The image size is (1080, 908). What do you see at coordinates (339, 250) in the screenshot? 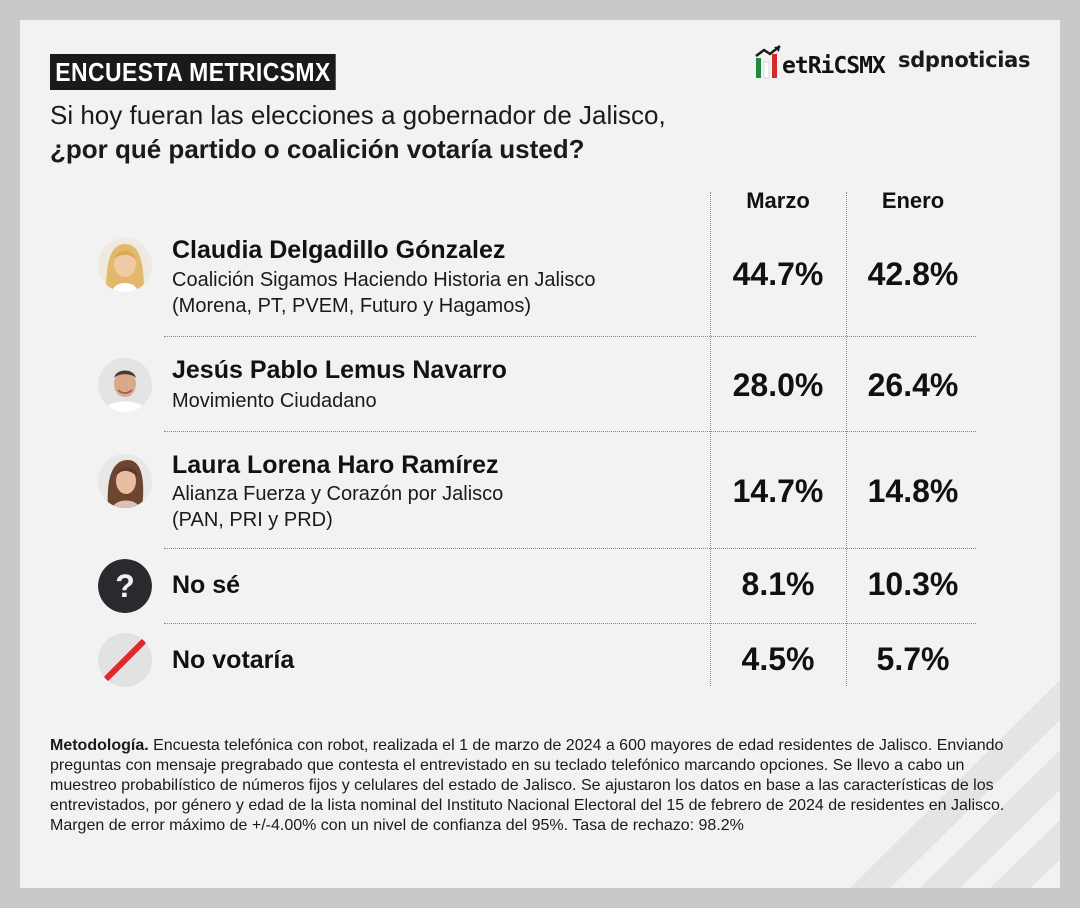
I see `candidate-name: Claudia Delgadillo Gónzalez` at bounding box center [339, 250].